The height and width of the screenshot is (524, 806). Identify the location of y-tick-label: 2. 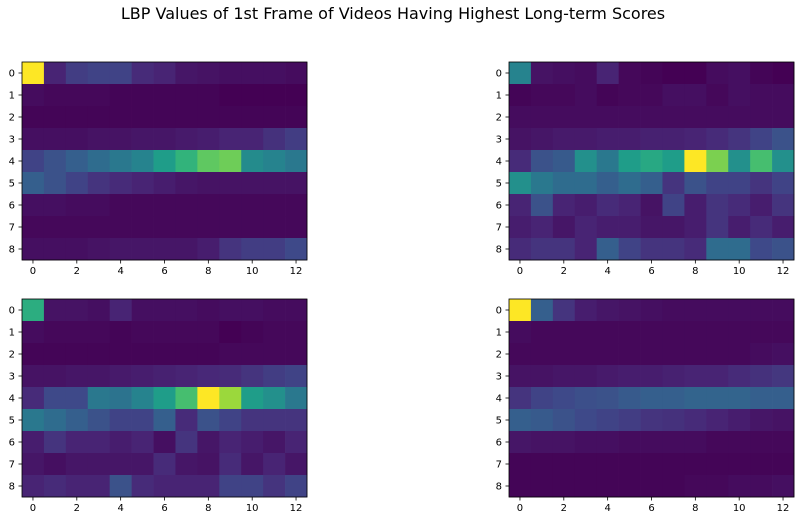
(499, 118).